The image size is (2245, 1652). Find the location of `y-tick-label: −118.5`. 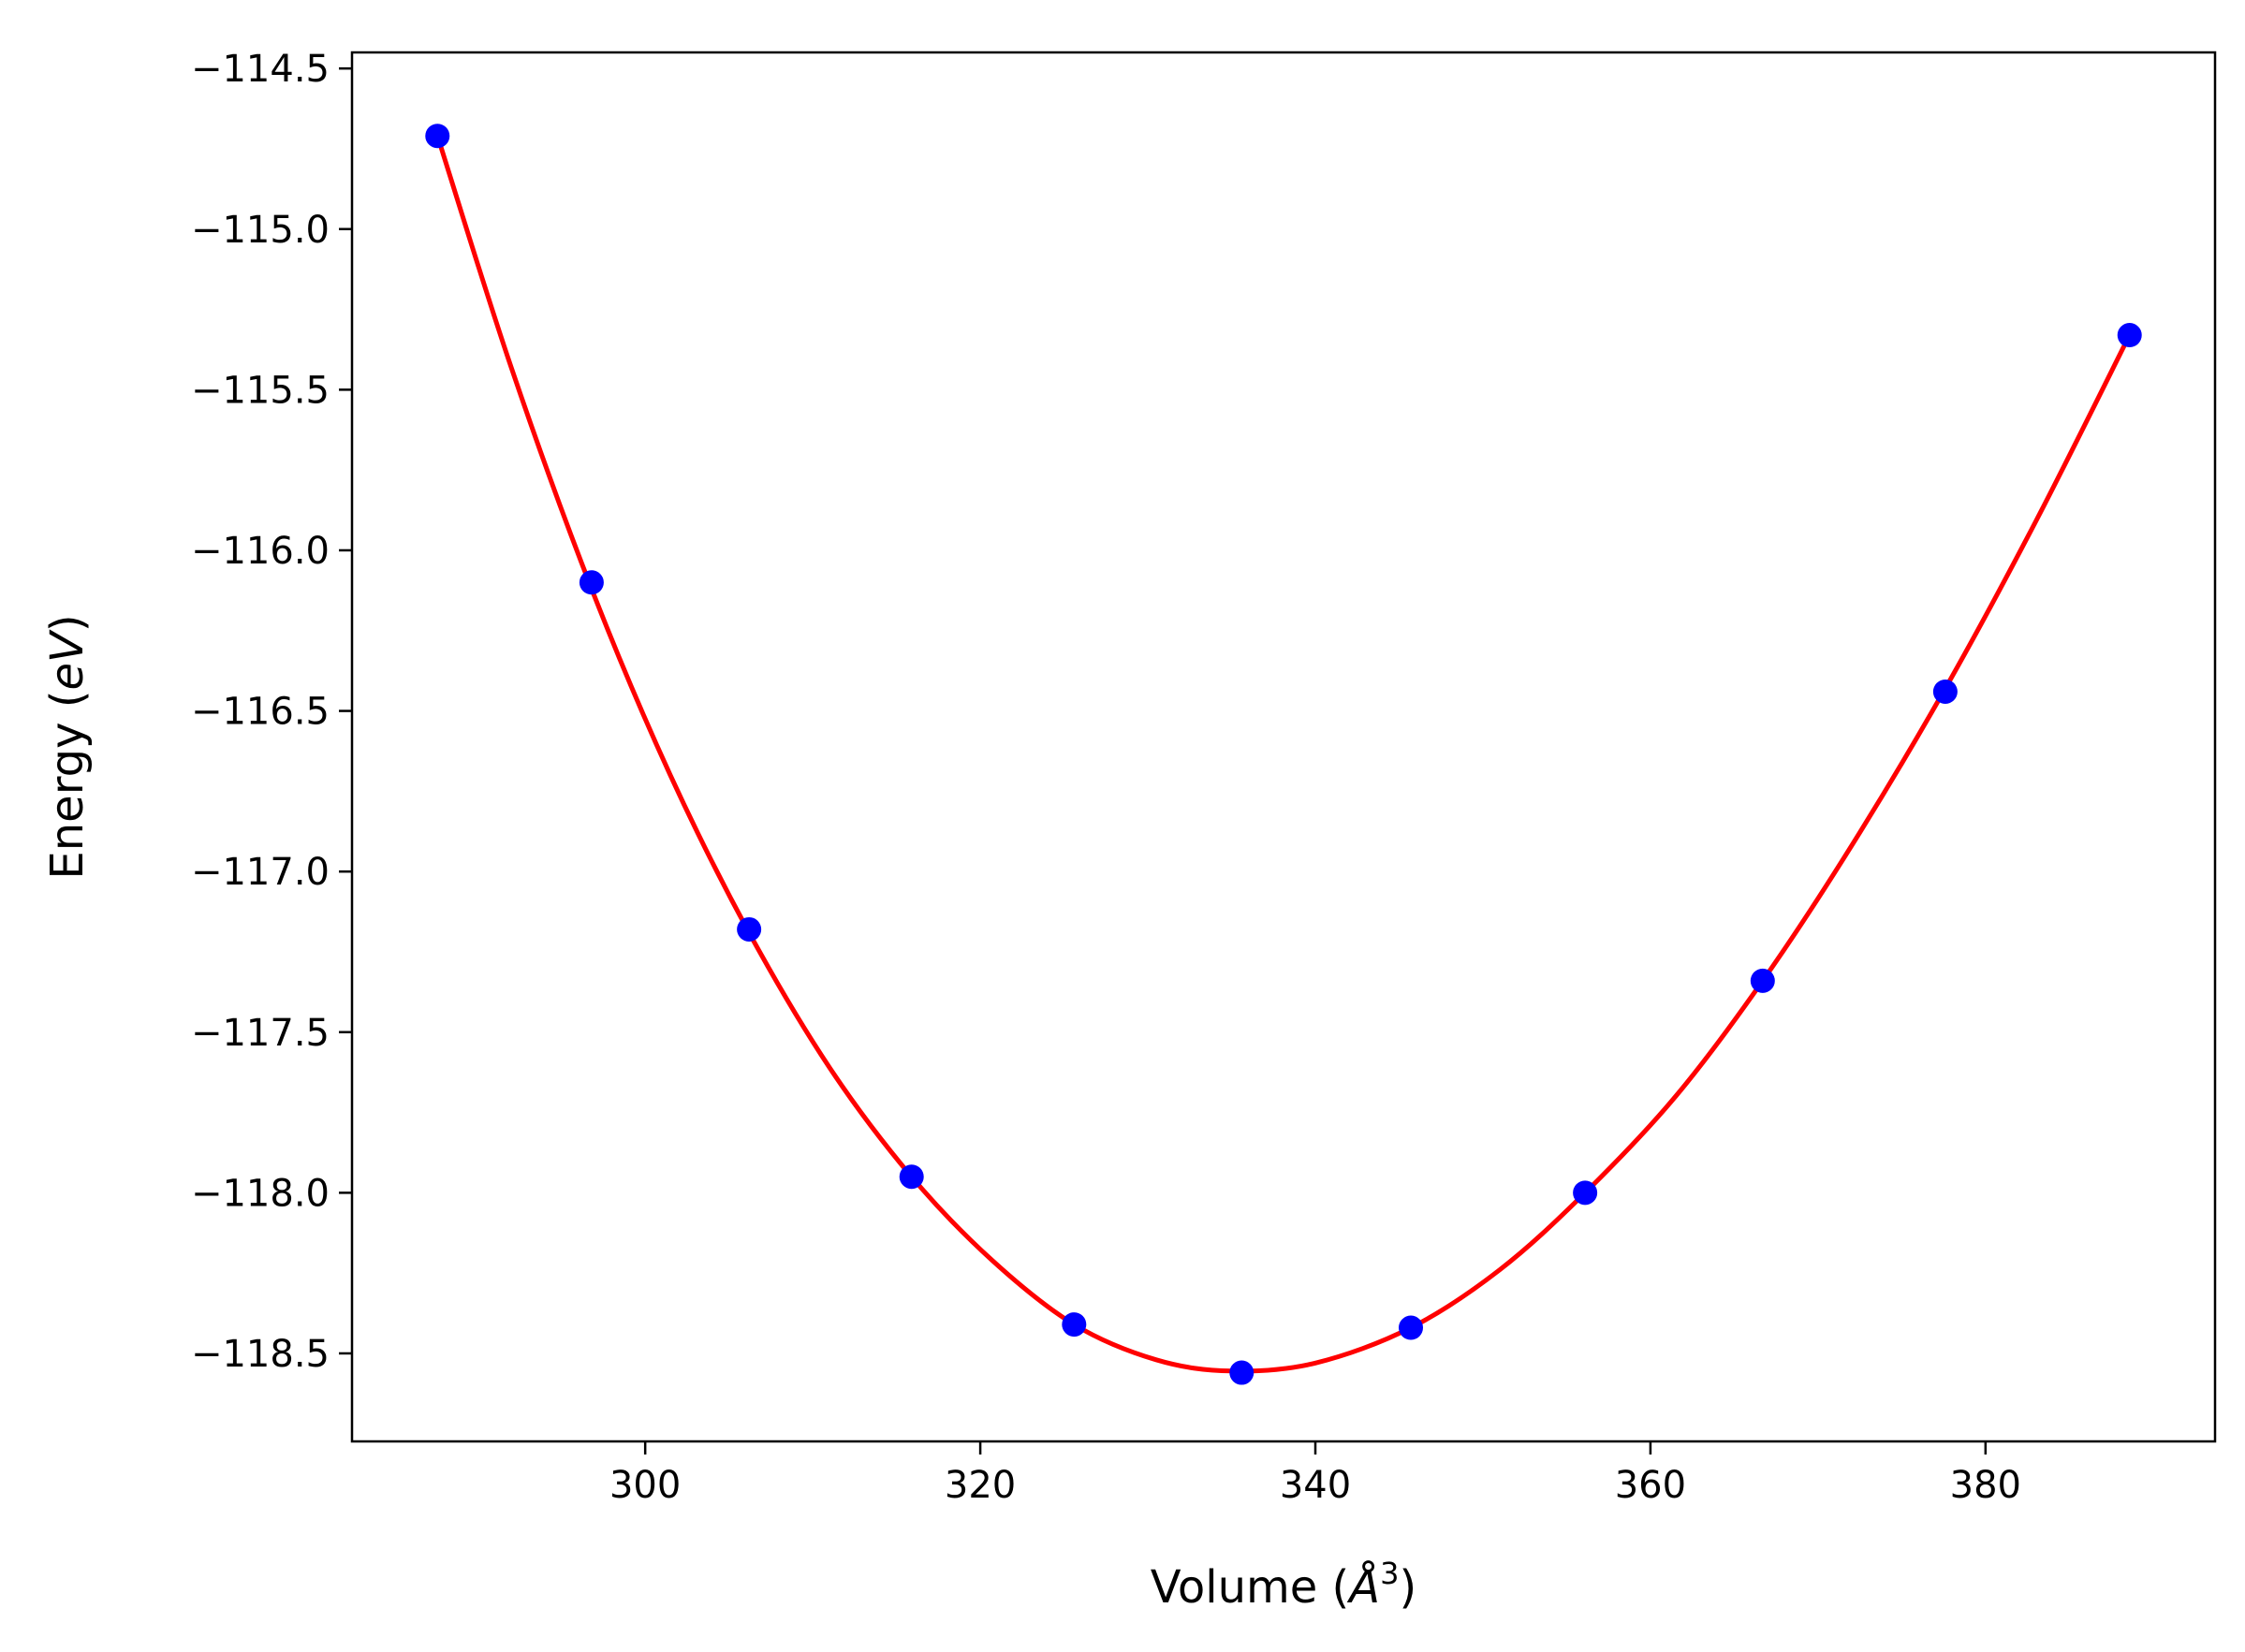

y-tick-label: −118.5 is located at coordinates (260, 1354).